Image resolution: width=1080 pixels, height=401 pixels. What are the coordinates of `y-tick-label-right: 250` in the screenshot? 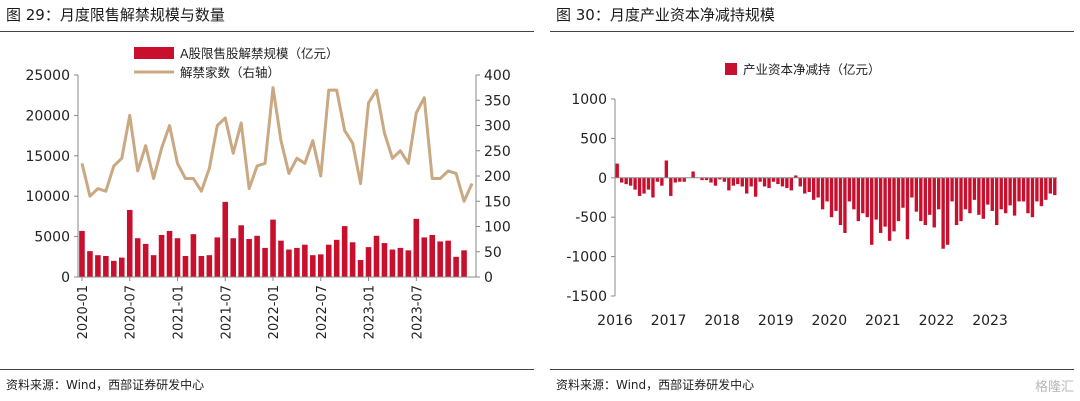 It's located at (497, 152).